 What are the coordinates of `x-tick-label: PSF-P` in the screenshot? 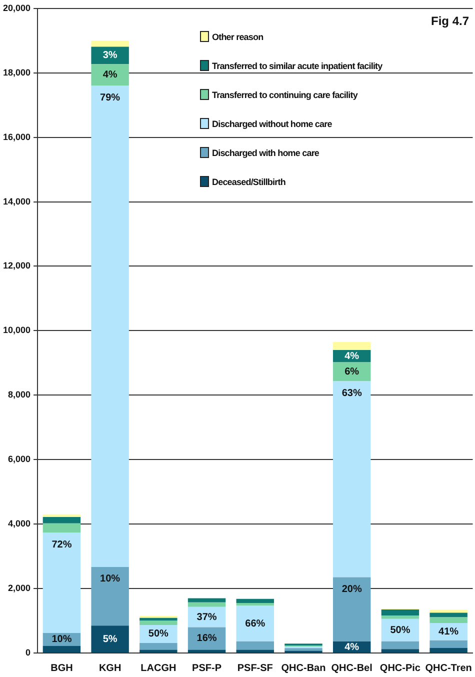 It's located at (207, 668).